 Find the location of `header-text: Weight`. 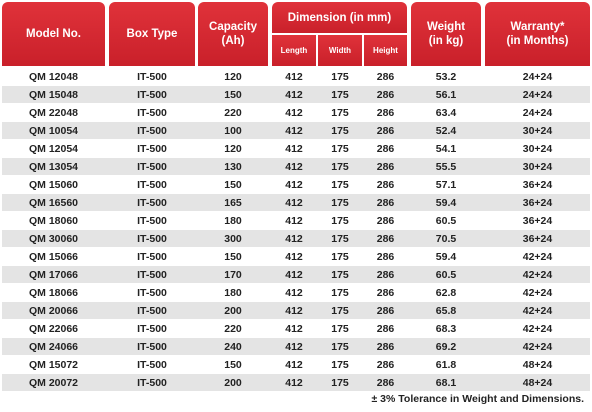

header-text: Weight is located at coordinates (446, 27).